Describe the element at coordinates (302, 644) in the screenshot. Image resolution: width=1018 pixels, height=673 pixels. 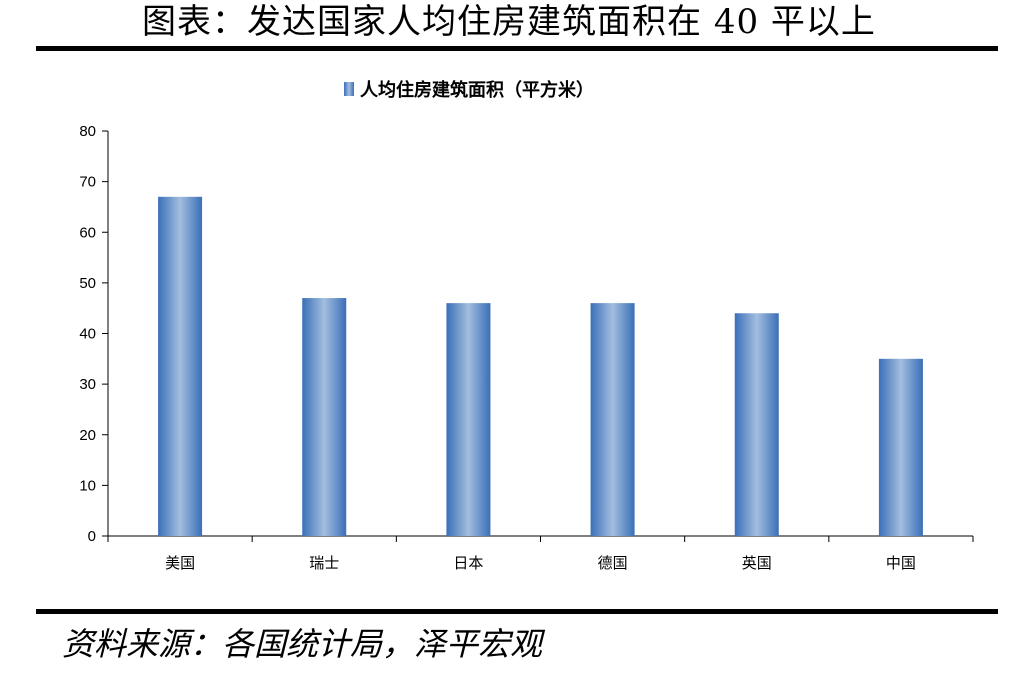
I see `source-note: 资料来源：各国统计局，泽平宏观` at that location.